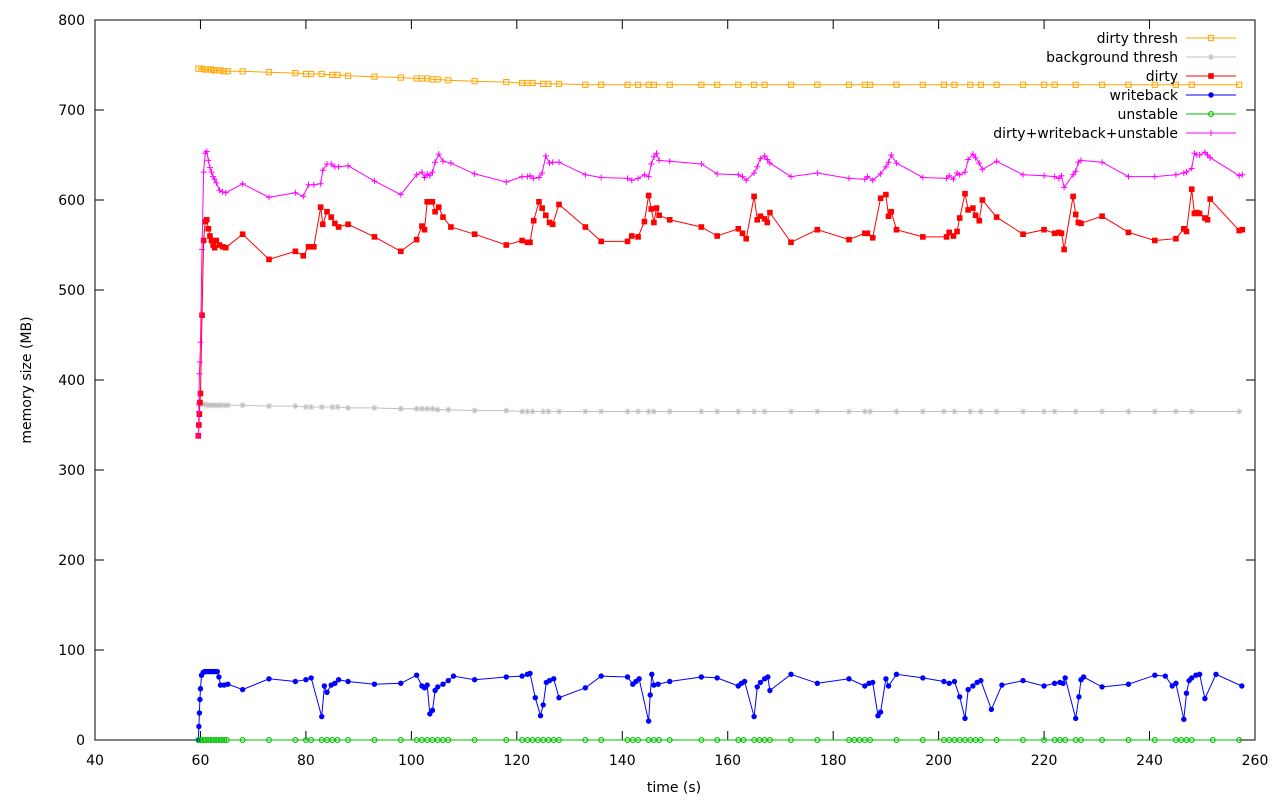 The height and width of the screenshot is (800, 1280). Describe the element at coordinates (1191, 77) in the screenshot. I see `legend-entry-dirty: dirty` at that location.